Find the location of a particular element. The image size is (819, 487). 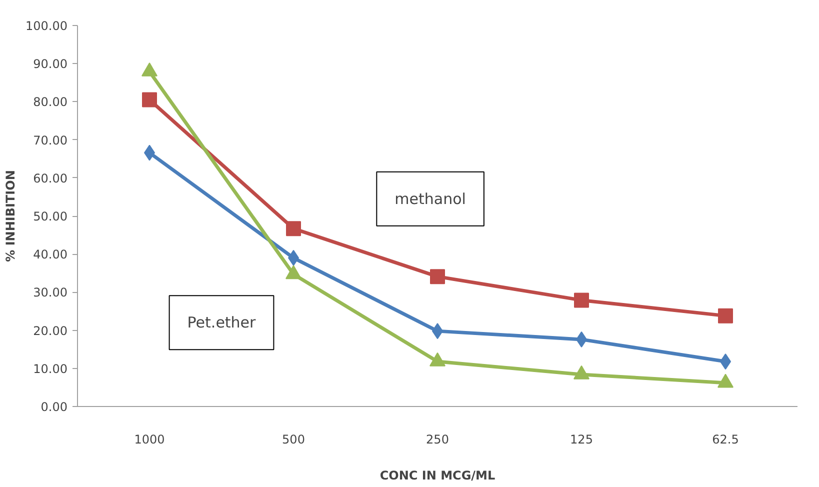

x-axis-title: CONC IN MCG/ML is located at coordinates (438, 475).